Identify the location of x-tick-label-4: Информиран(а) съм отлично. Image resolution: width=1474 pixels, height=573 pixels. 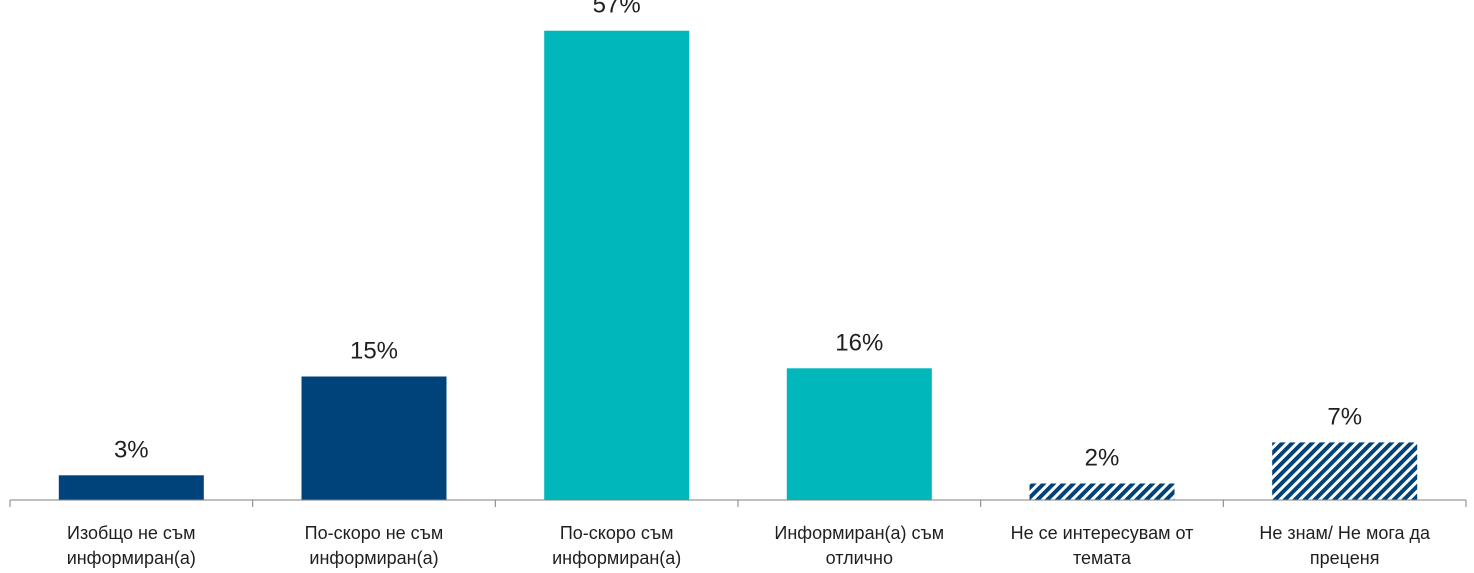
(859, 545).